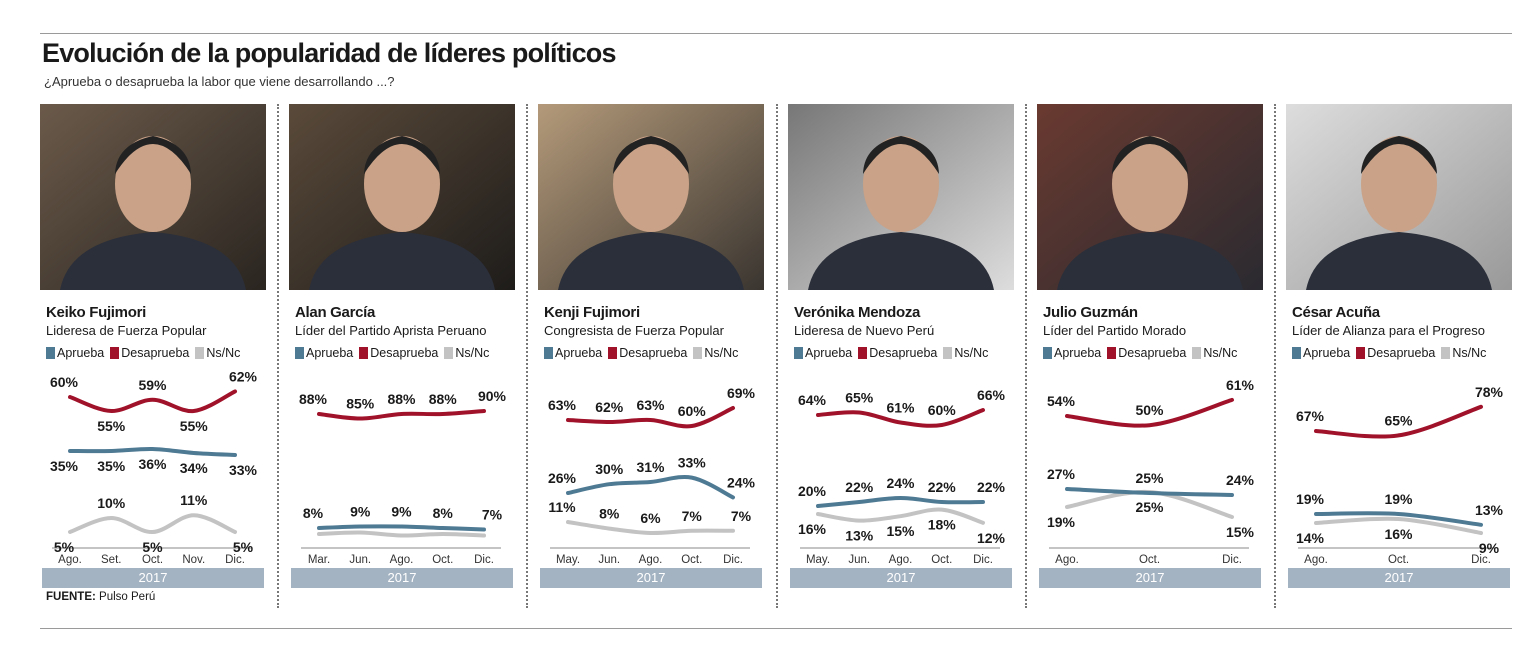 This screenshot has height=662, width=1539. What do you see at coordinates (1400, 475) in the screenshot?
I see `line-chart: Ago. Oct. Dic. 14% 16% 9% 19% 19% 13% 67% 65% 78%` at bounding box center [1400, 475].